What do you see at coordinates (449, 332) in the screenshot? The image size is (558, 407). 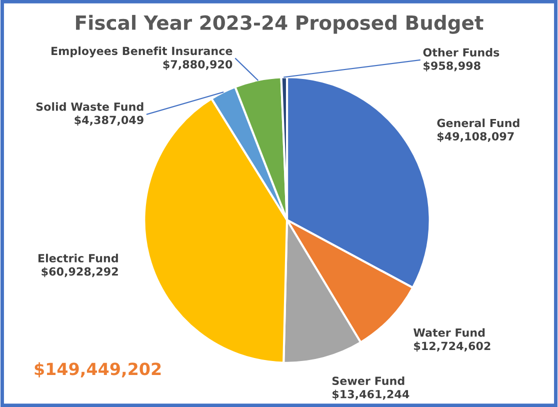 I see `slice-label: Water Fund` at bounding box center [449, 332].